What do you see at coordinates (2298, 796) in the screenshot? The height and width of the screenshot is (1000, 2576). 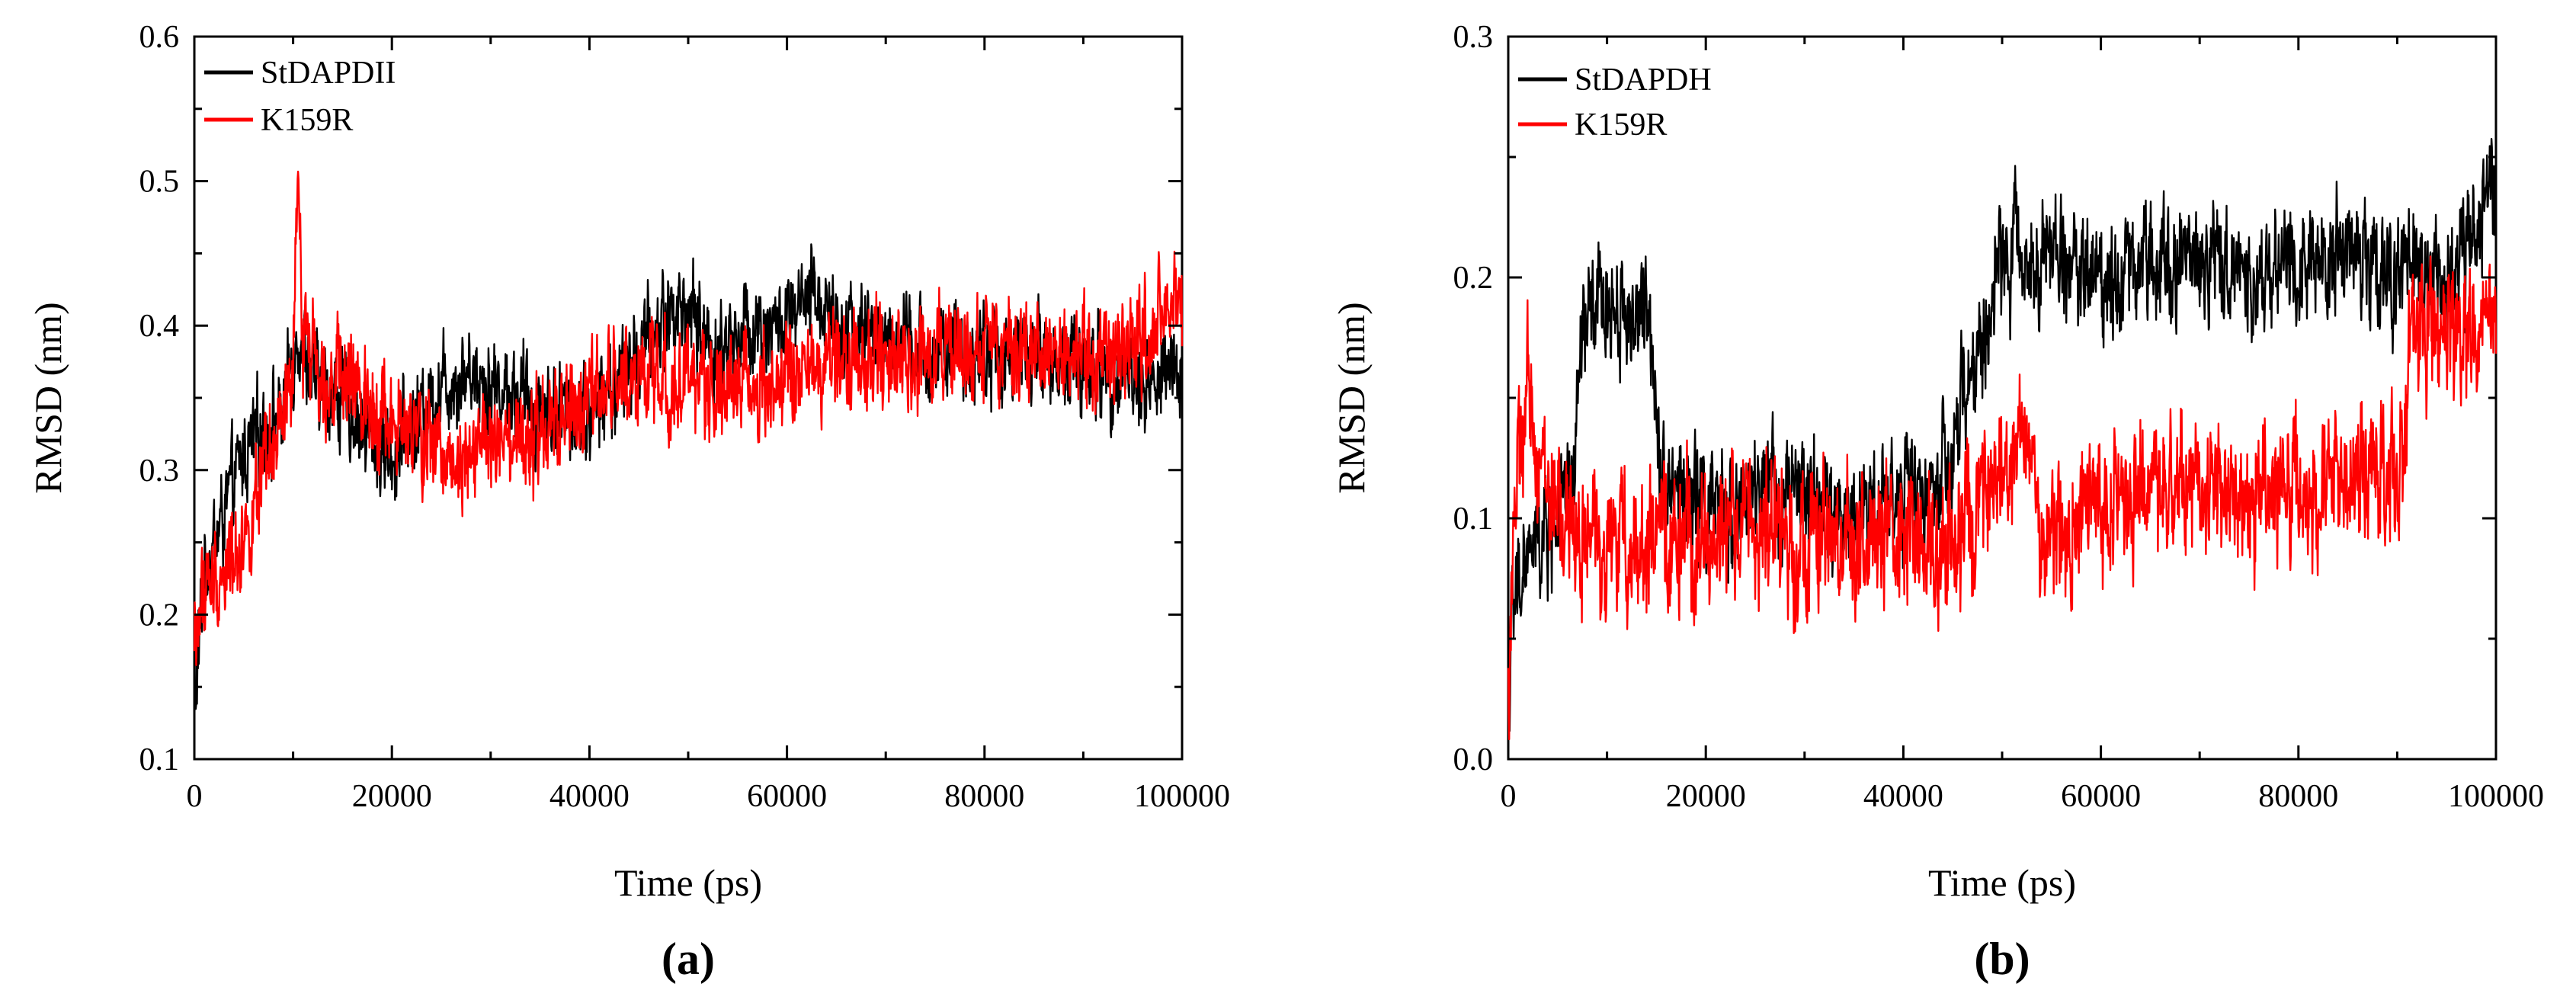 I see `panel-b-x-tick-label: 80000` at bounding box center [2298, 796].